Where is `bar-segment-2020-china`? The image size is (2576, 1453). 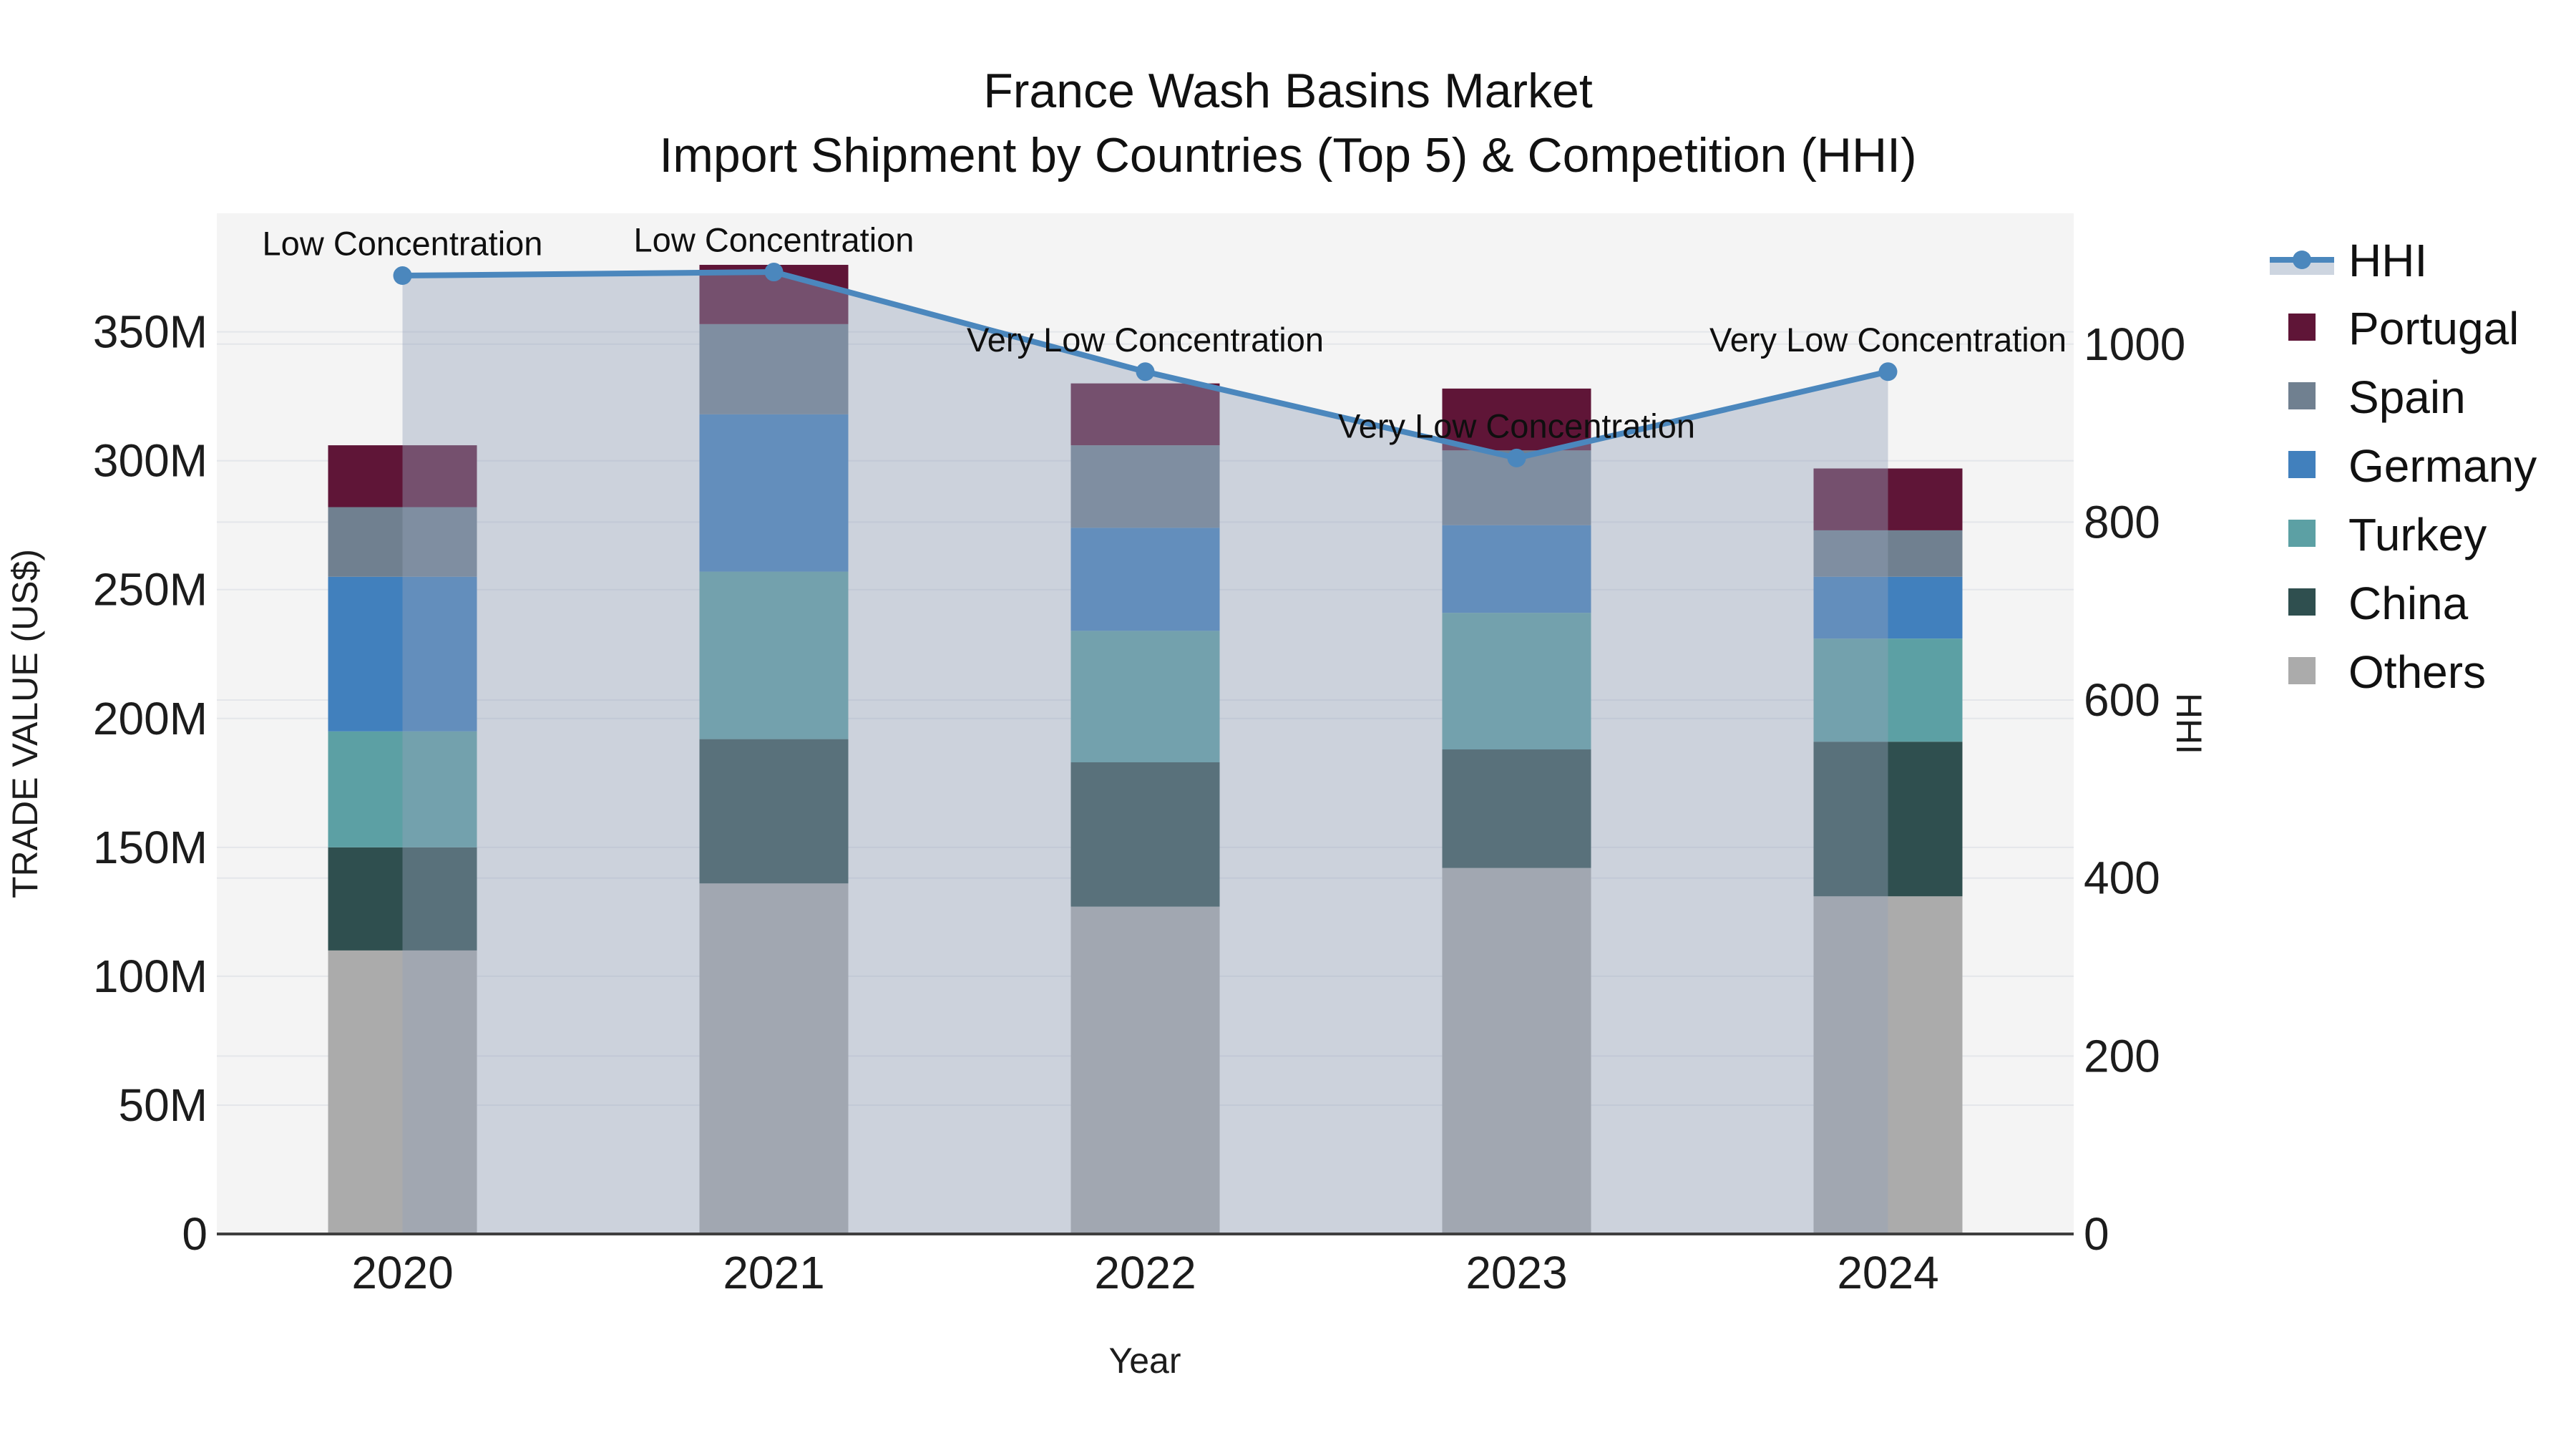 bar-segment-2020-china is located at coordinates (402, 899).